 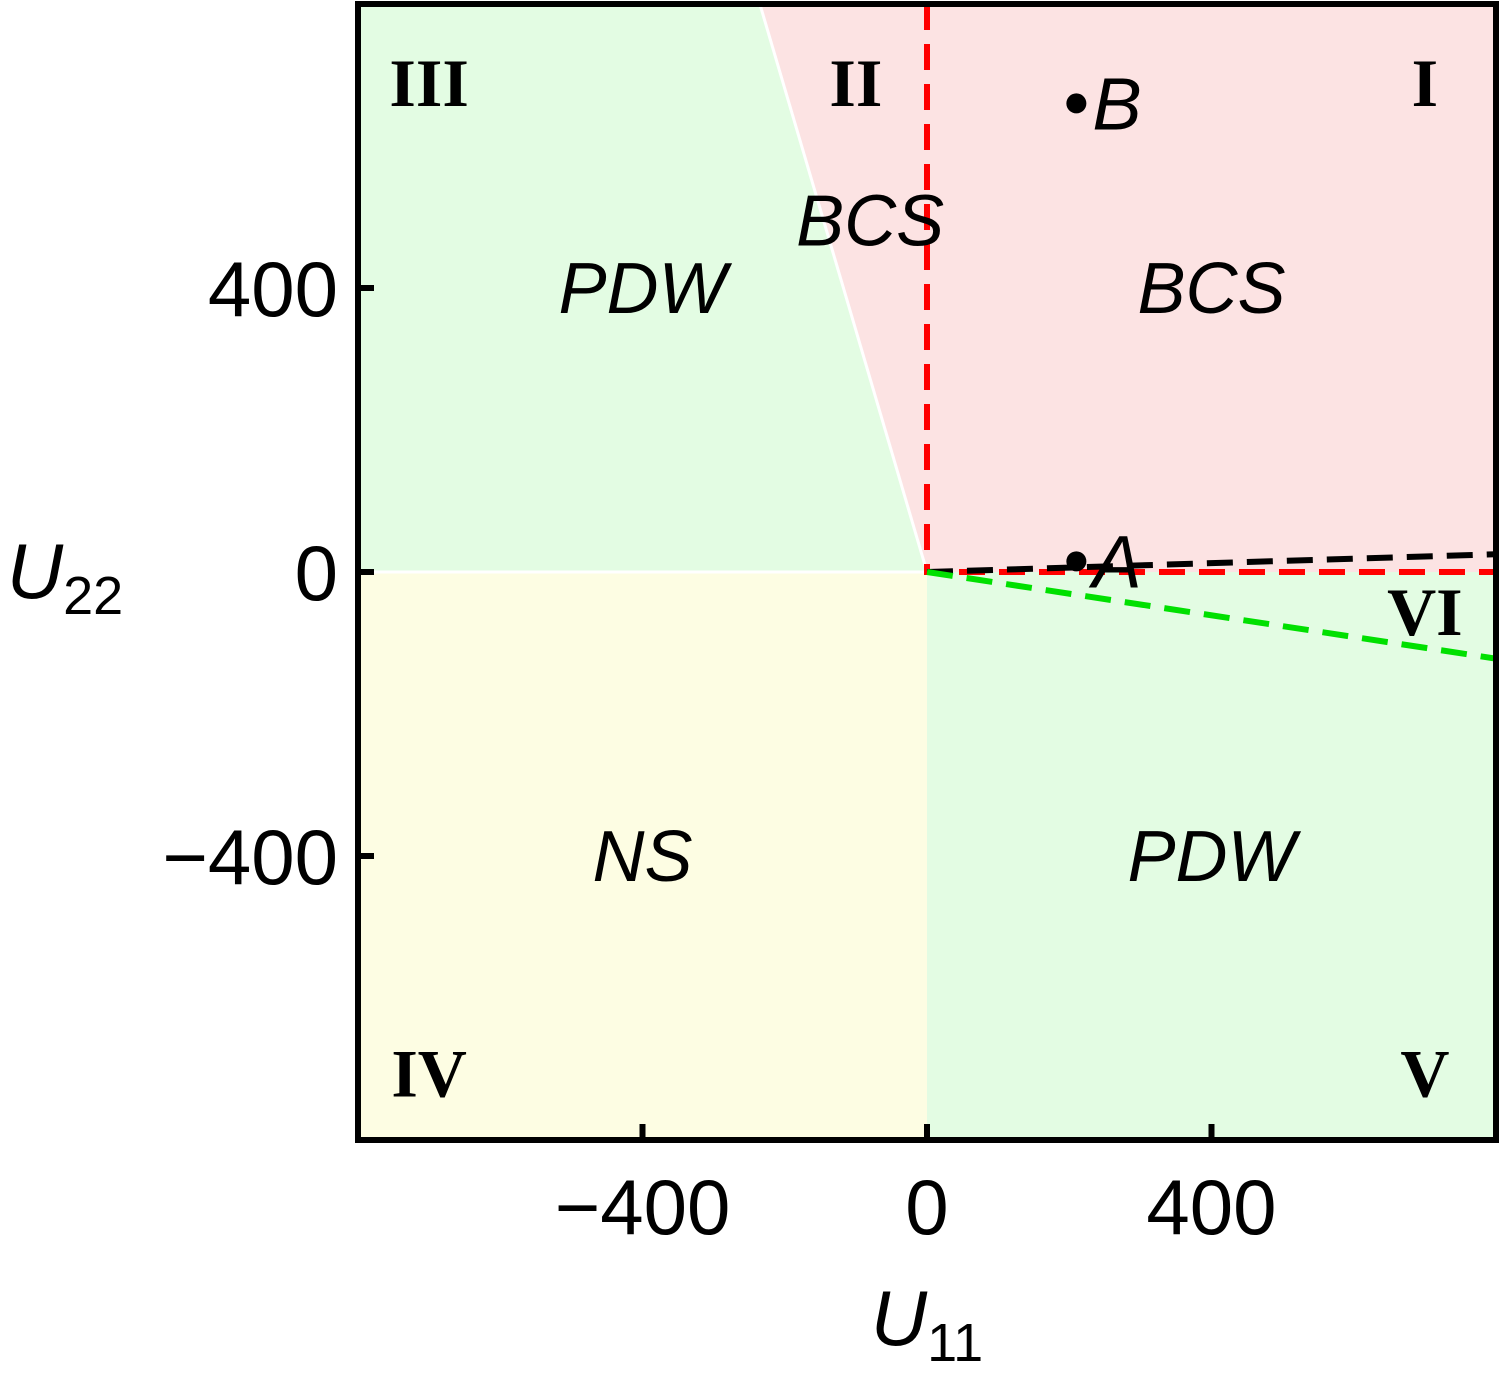 What do you see at coordinates (1104, 332) in the screenshot?
I see `data-points: AB` at bounding box center [1104, 332].